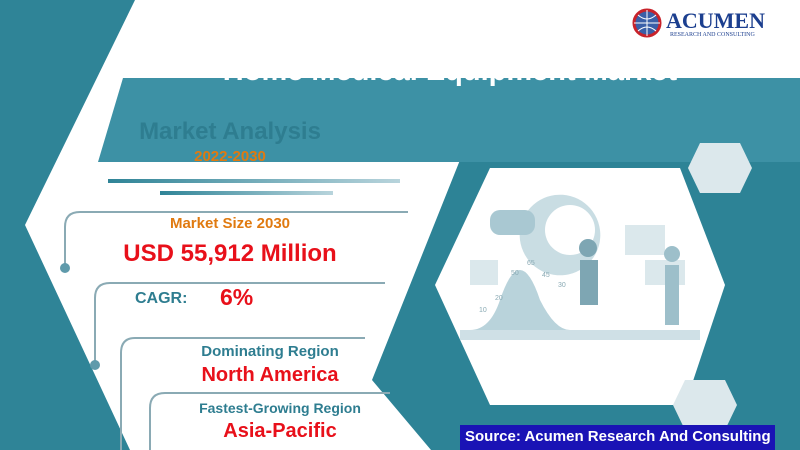 Image resolution: width=800 pixels, height=450 pixels. What do you see at coordinates (270, 351) in the screenshot?
I see `dominating-region-label: Dominating Region` at bounding box center [270, 351].